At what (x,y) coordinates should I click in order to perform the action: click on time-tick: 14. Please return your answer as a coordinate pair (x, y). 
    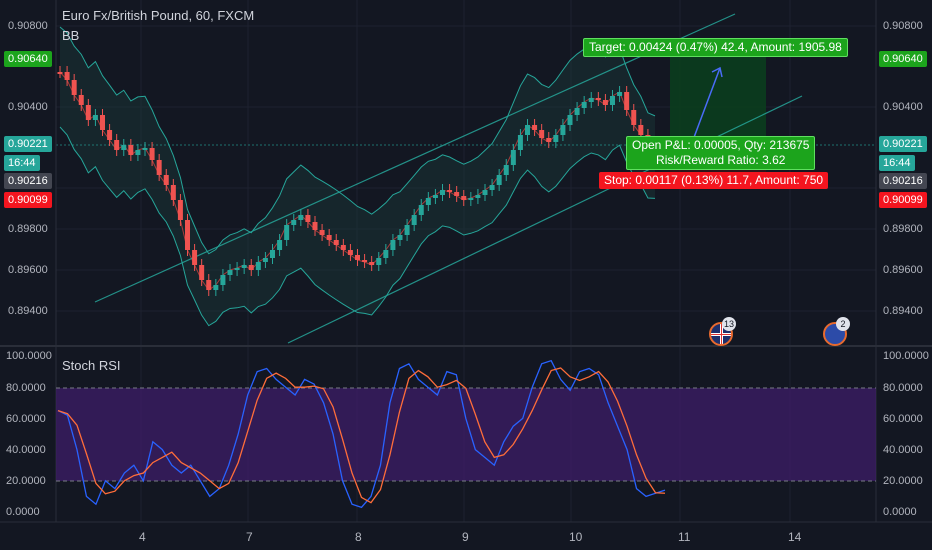
    Looking at the image, I should click on (795, 537).